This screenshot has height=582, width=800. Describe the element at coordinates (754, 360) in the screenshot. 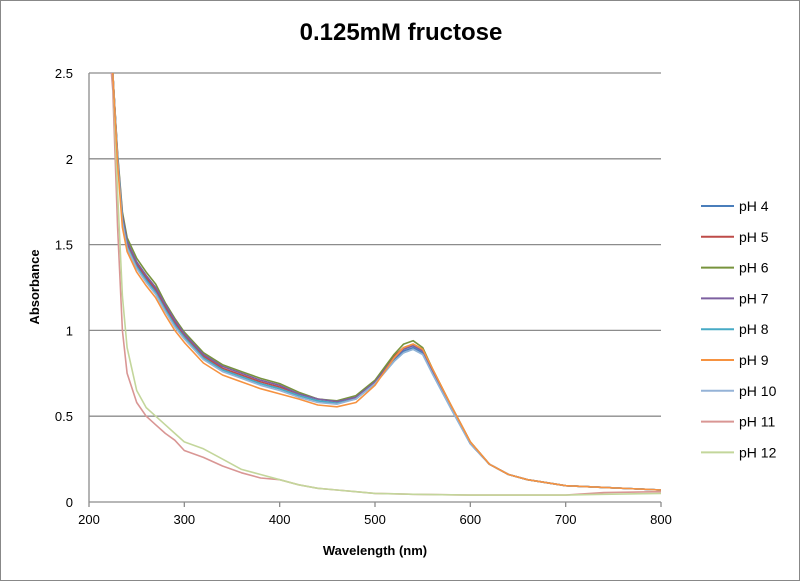

I see `legend-label: pH 9` at that location.